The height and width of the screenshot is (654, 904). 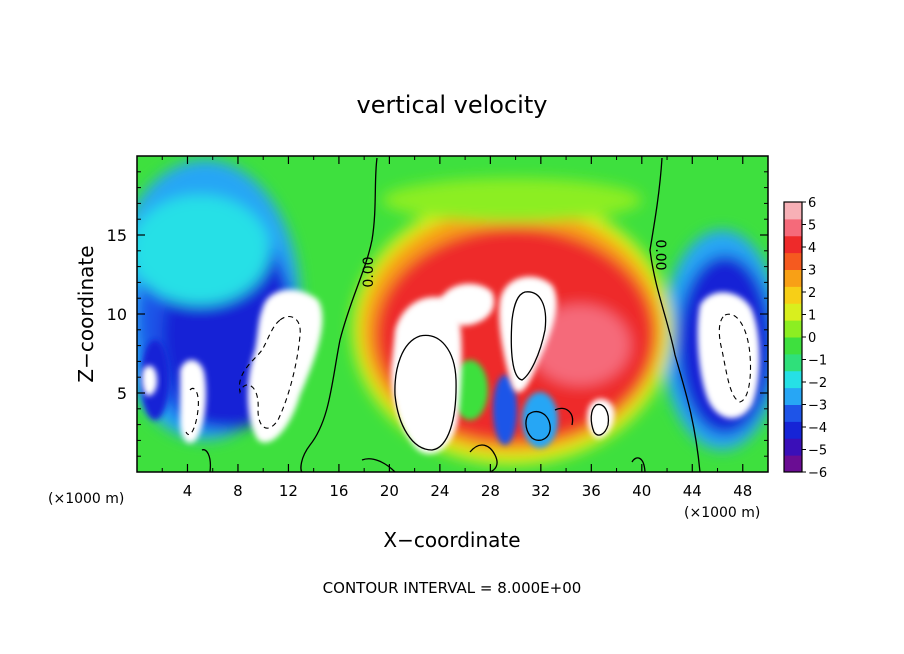 I want to click on x-tick-label: 12, so click(x=288, y=491).